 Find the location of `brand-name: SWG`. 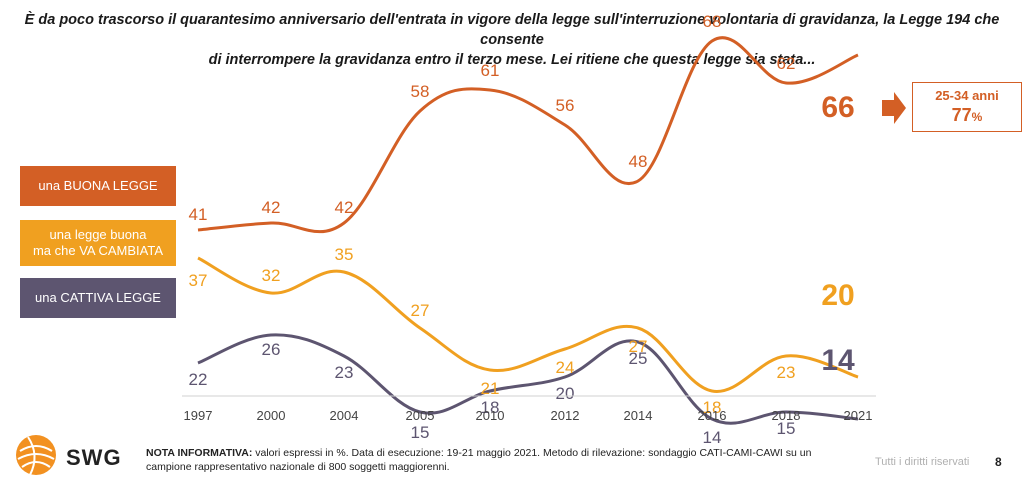

brand-name: SWG is located at coordinates (94, 457).